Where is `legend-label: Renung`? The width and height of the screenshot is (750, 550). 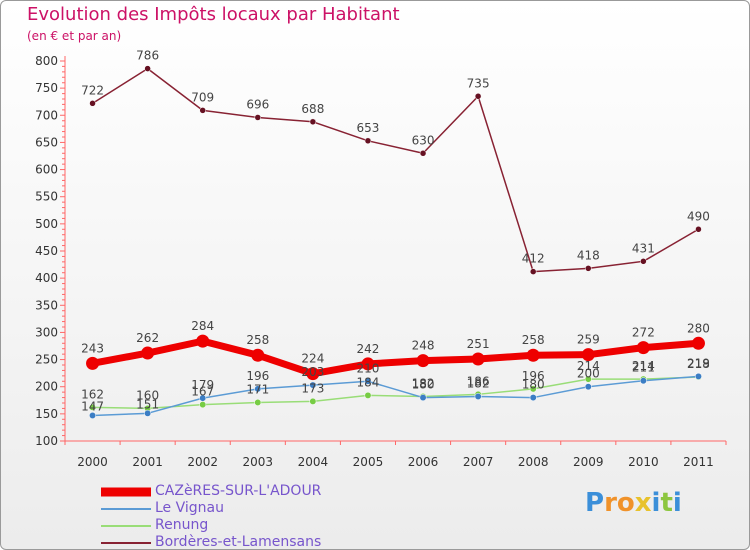
legend-label: Renung is located at coordinates (182, 525).